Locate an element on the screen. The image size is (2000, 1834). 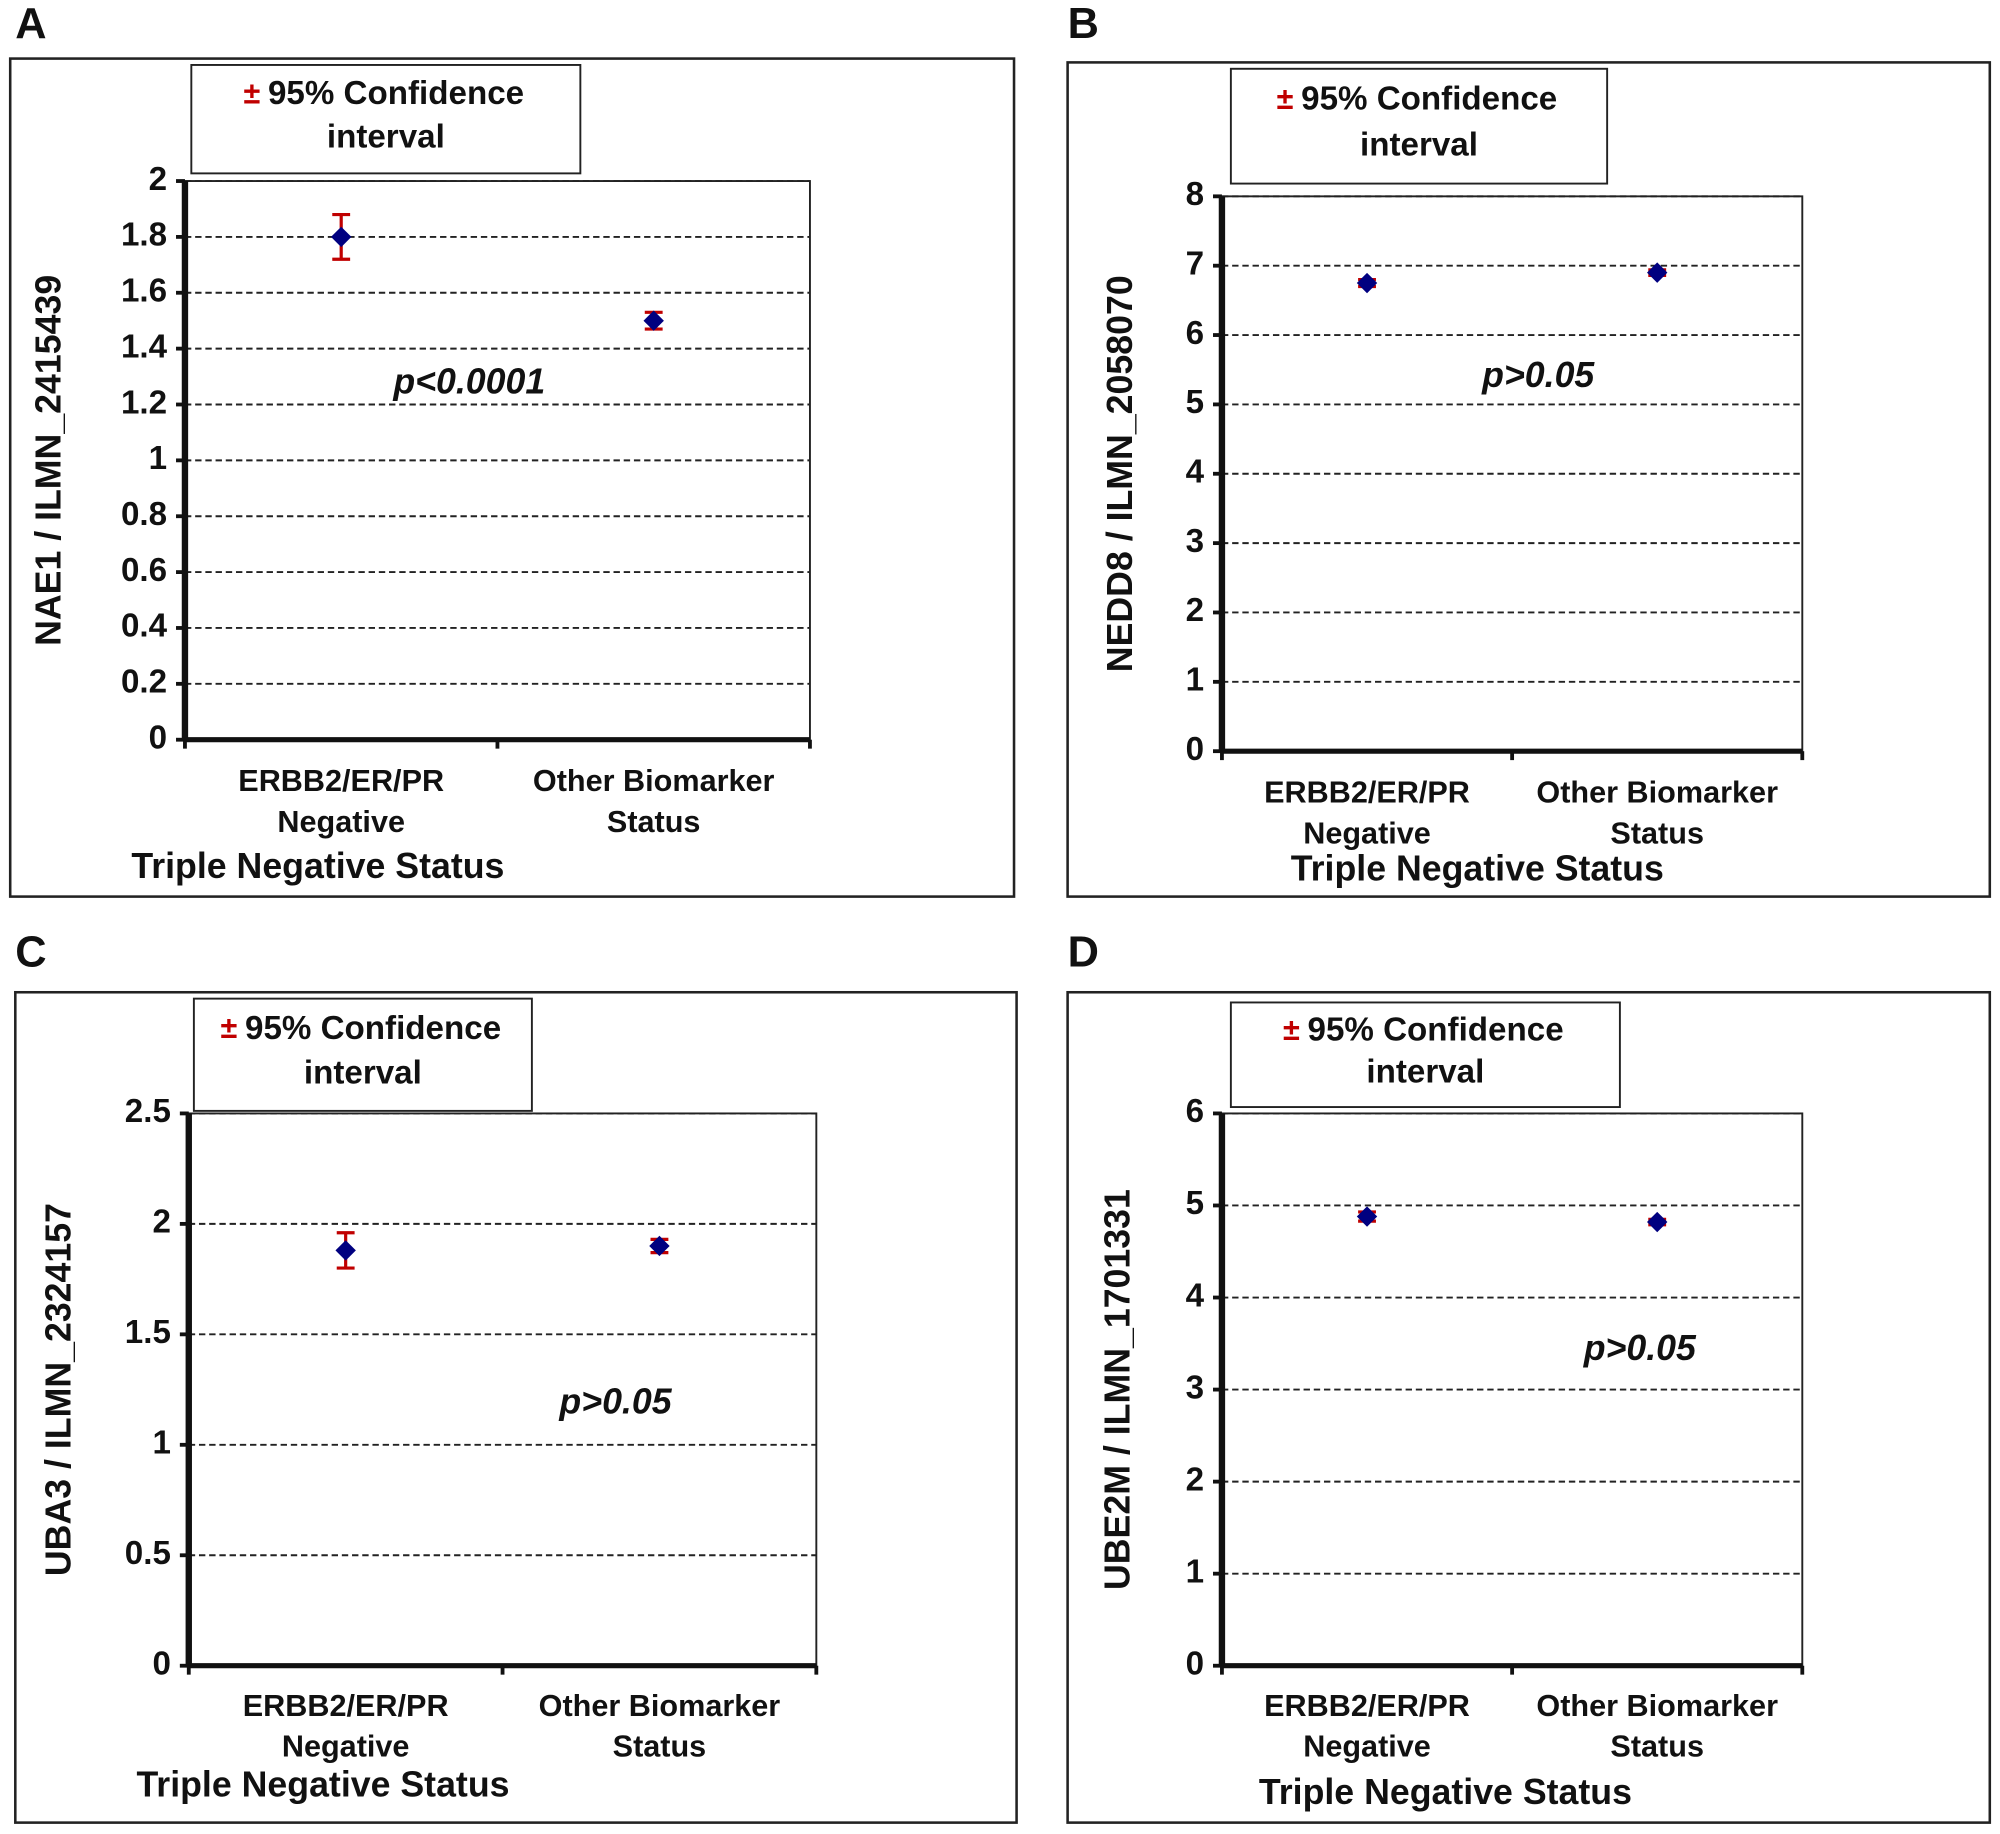
y-tick-label: 0.2 is located at coordinates (144, 682).